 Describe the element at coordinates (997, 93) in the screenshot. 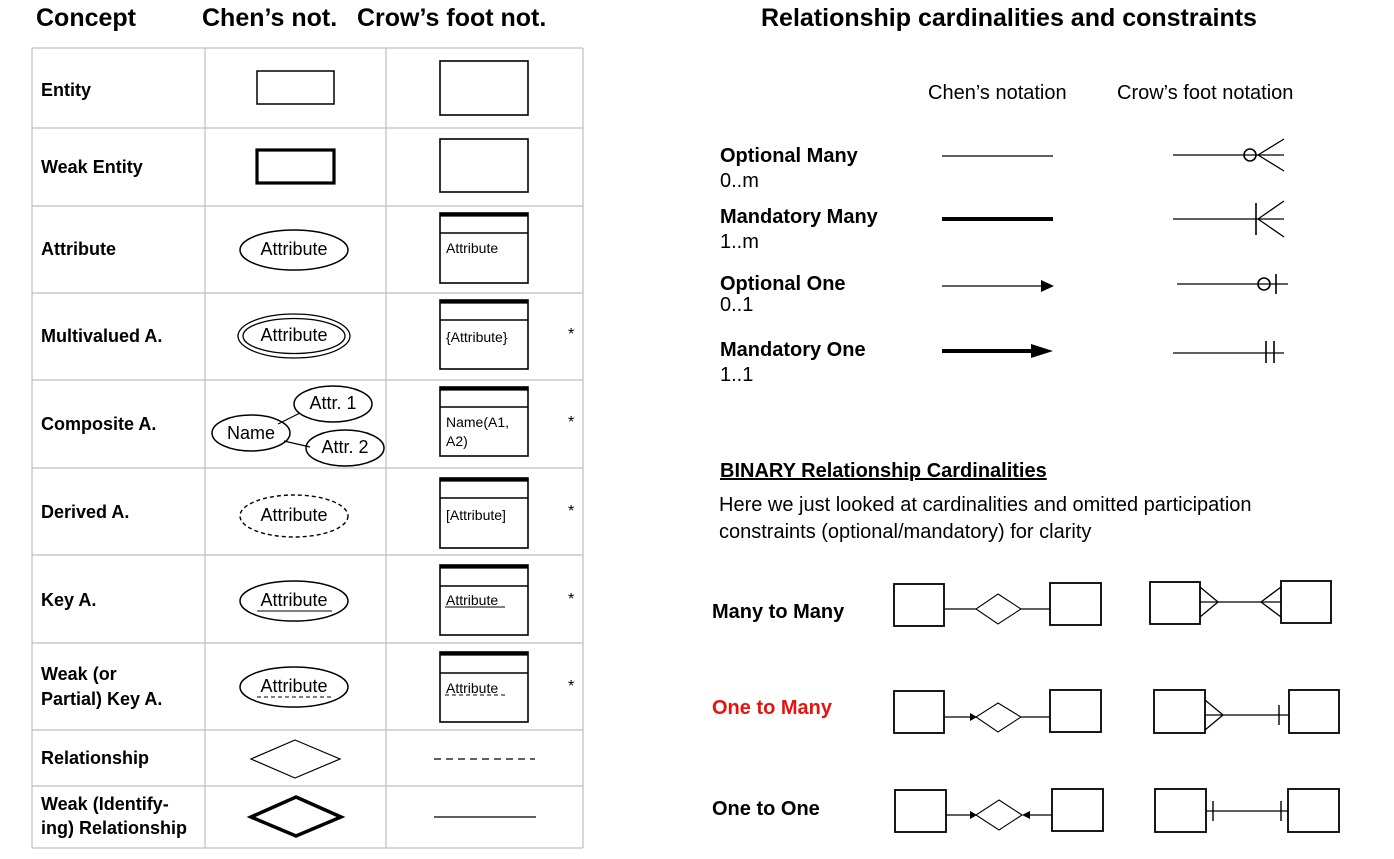

I see `chen-notation-column-label: Chen’s notation` at that location.